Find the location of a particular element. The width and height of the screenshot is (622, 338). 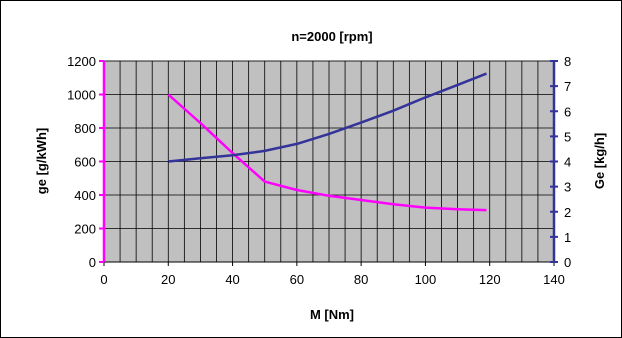

x-tick-label: 40 is located at coordinates (232, 279).